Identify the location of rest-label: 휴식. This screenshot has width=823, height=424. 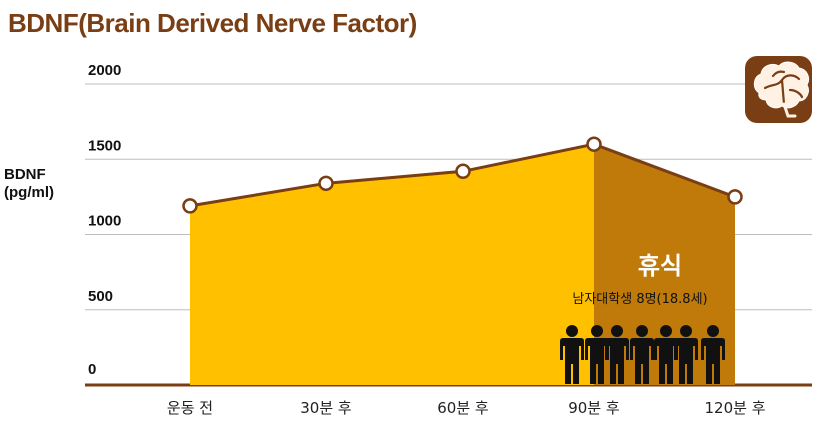
(660, 266).